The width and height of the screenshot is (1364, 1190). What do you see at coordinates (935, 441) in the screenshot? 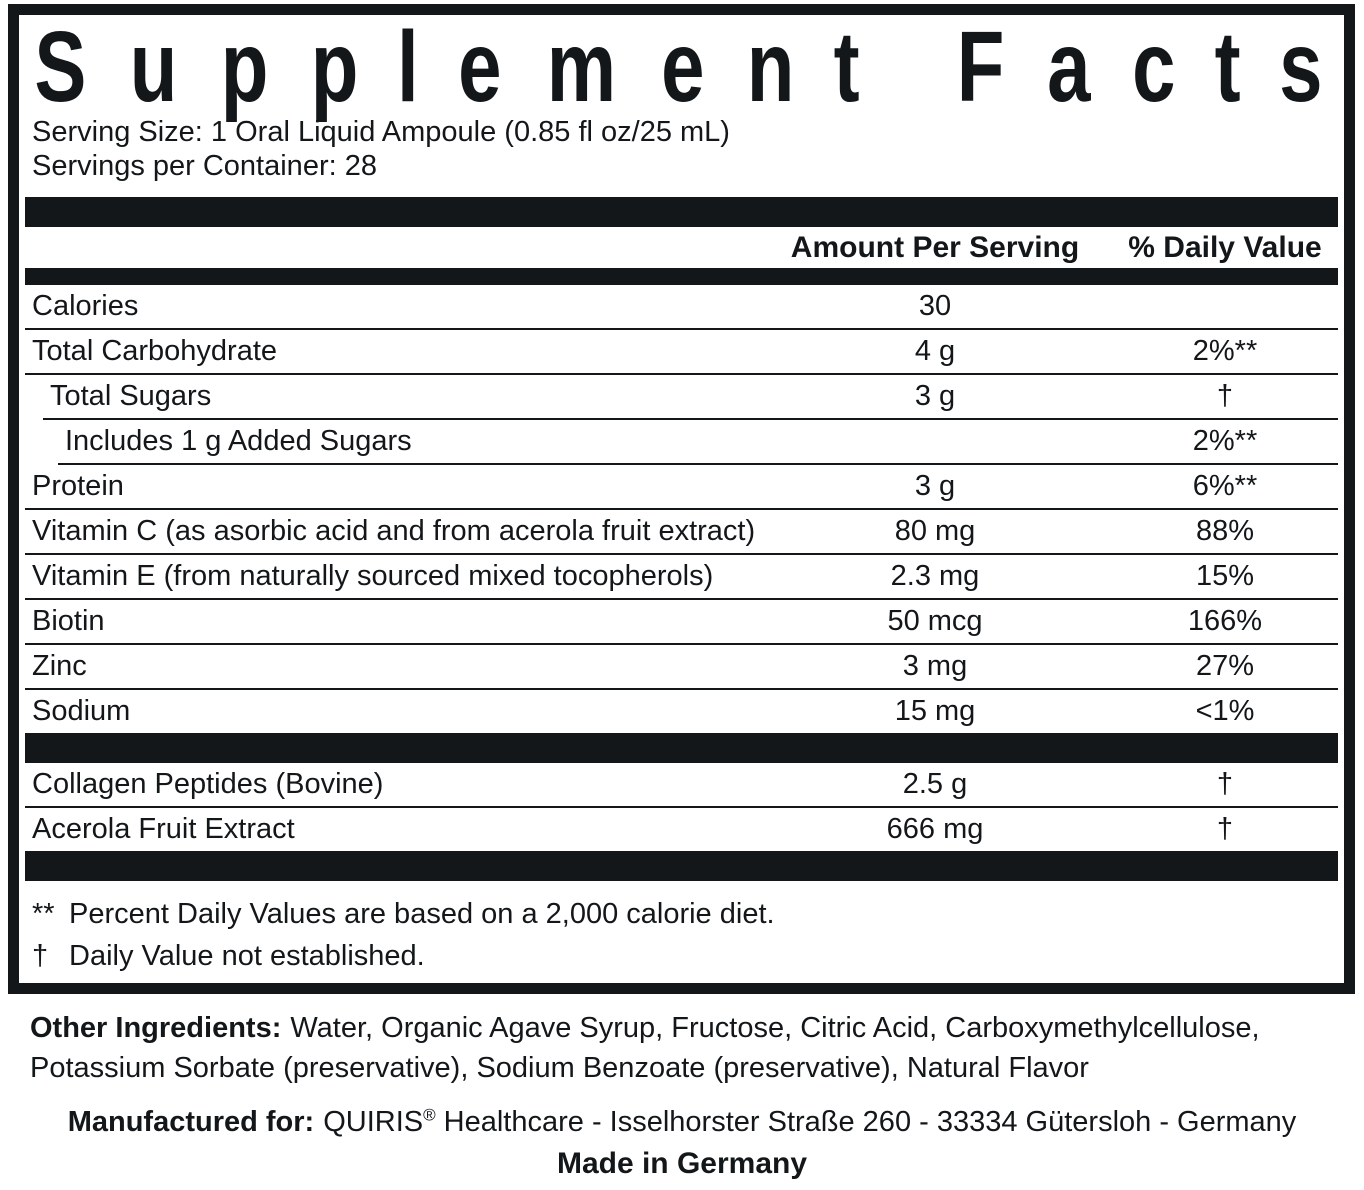
I see `amount-per-serving-value` at bounding box center [935, 441].